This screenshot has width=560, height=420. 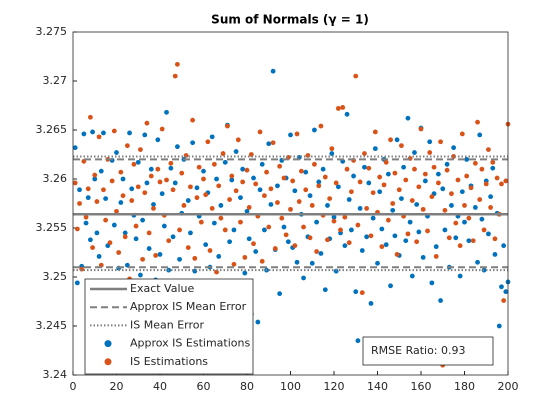 I want to click on legend-box, so click(x=169, y=326).